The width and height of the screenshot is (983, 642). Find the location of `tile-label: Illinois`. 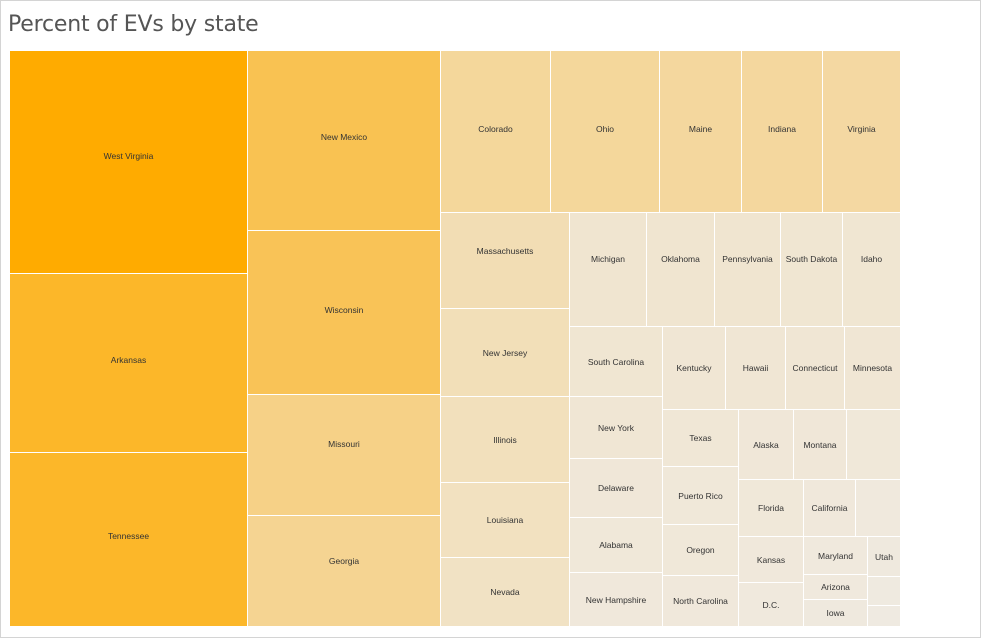

tile-label: Illinois is located at coordinates (505, 440).